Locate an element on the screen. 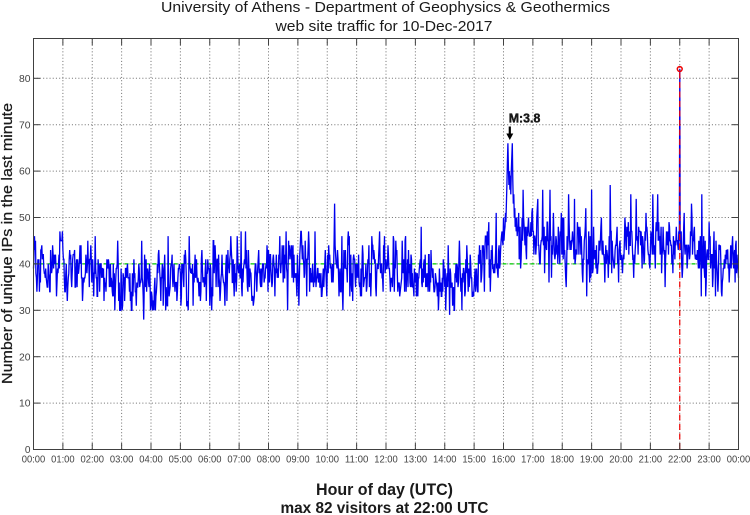 The width and height of the screenshot is (750, 515). svg-text: 12:00 is located at coordinates (386, 459).